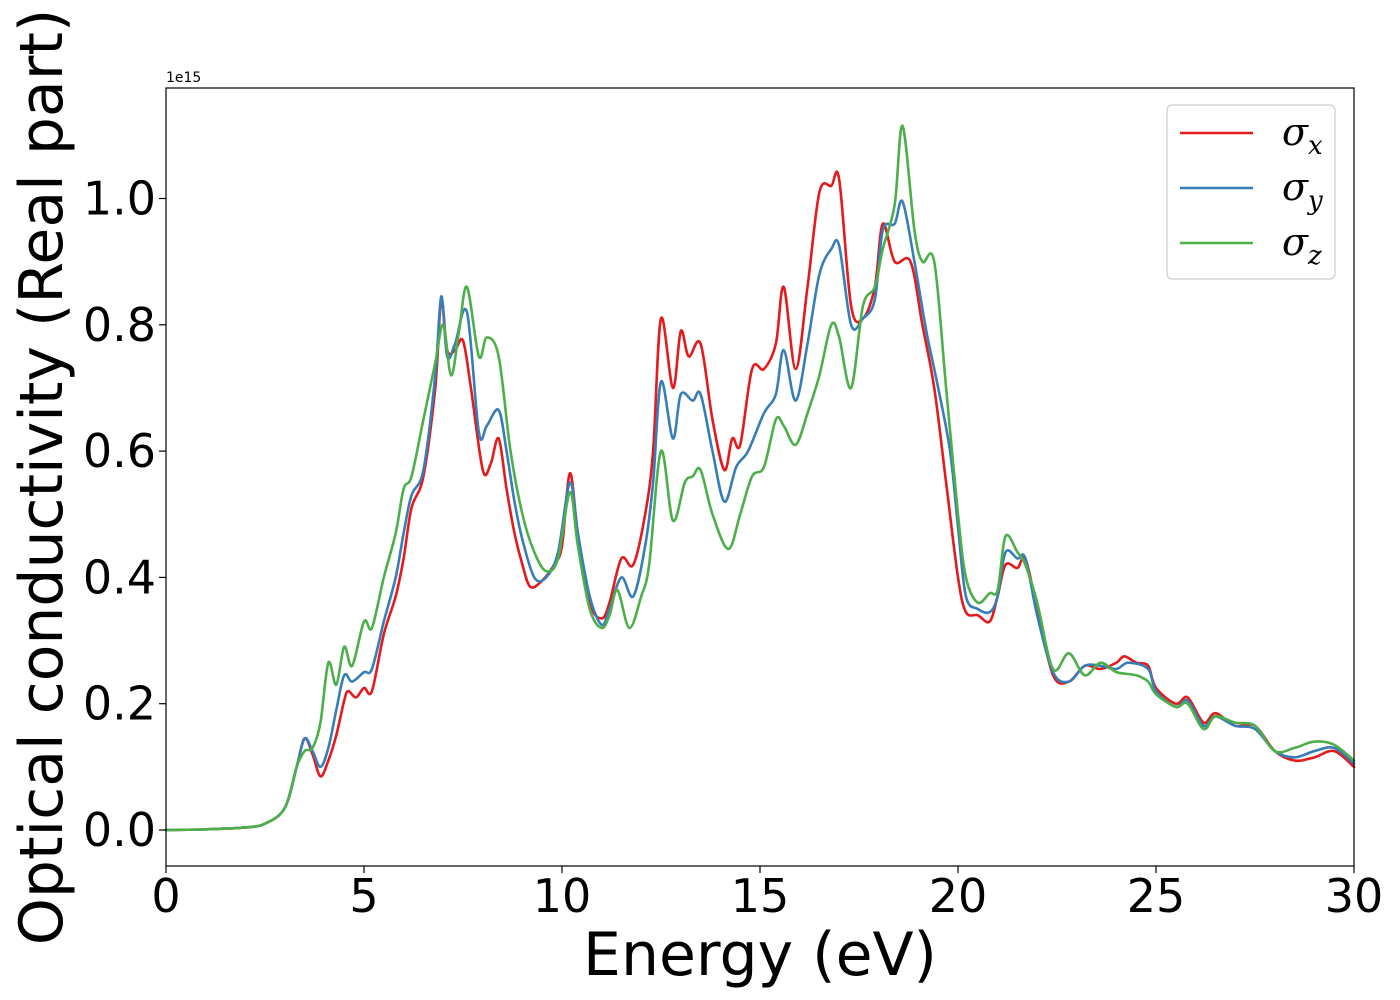  What do you see at coordinates (165, 896) in the screenshot?
I see `x-tick-label: 0` at bounding box center [165, 896].